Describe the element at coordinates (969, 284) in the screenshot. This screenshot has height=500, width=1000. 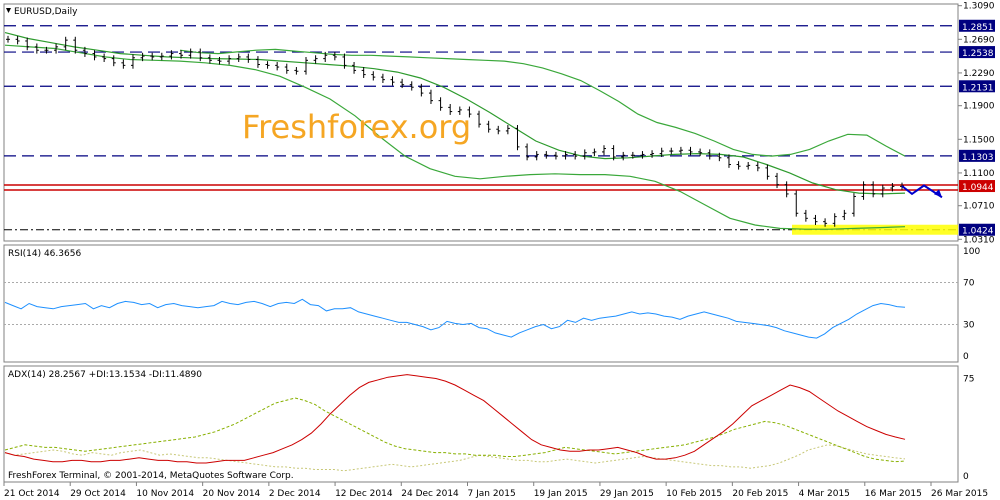
I see `rsi-tick-label: 70` at that location.